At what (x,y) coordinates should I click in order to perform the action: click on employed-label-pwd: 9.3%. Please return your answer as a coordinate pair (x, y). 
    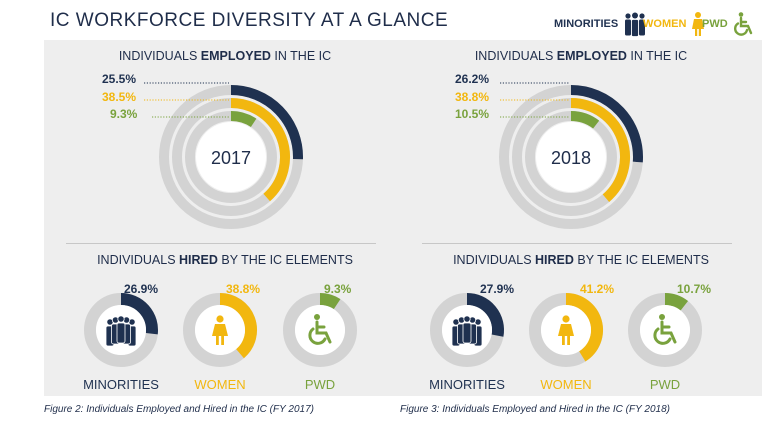
    Looking at the image, I should click on (124, 114).